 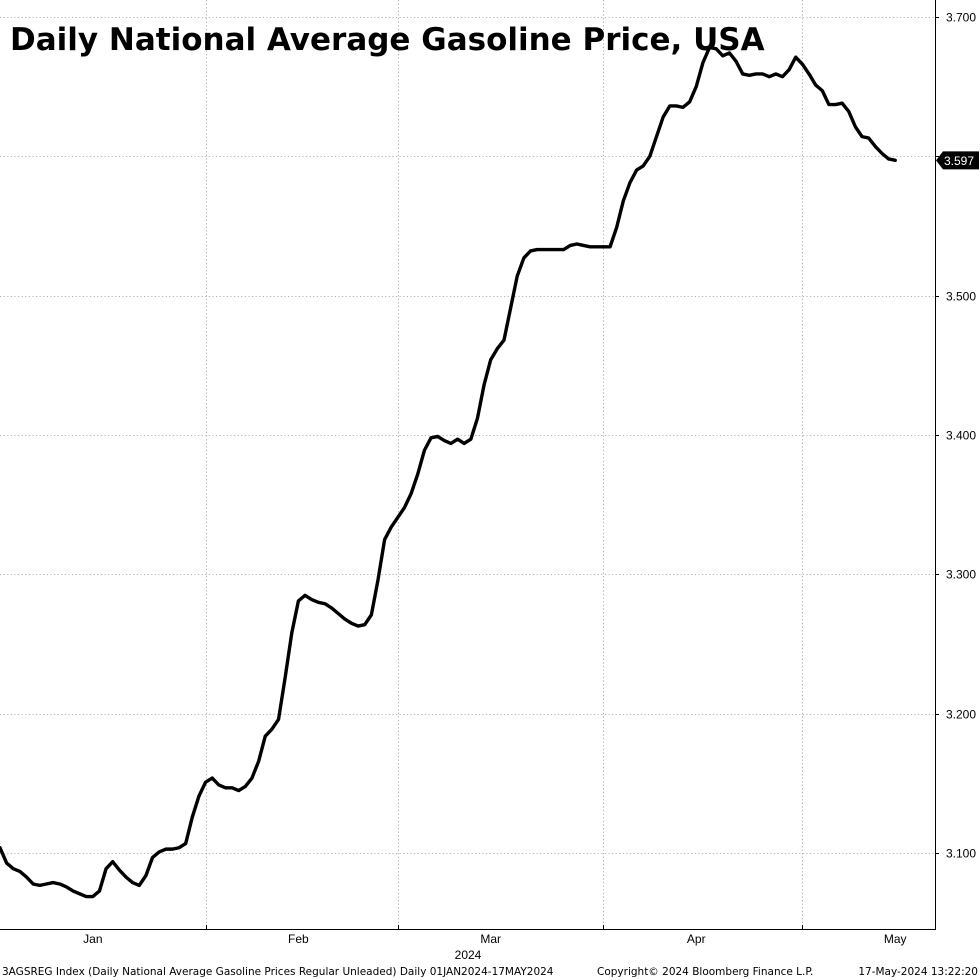 What do you see at coordinates (961, 436) in the screenshot?
I see `y-tick-label: 3.400` at bounding box center [961, 436].